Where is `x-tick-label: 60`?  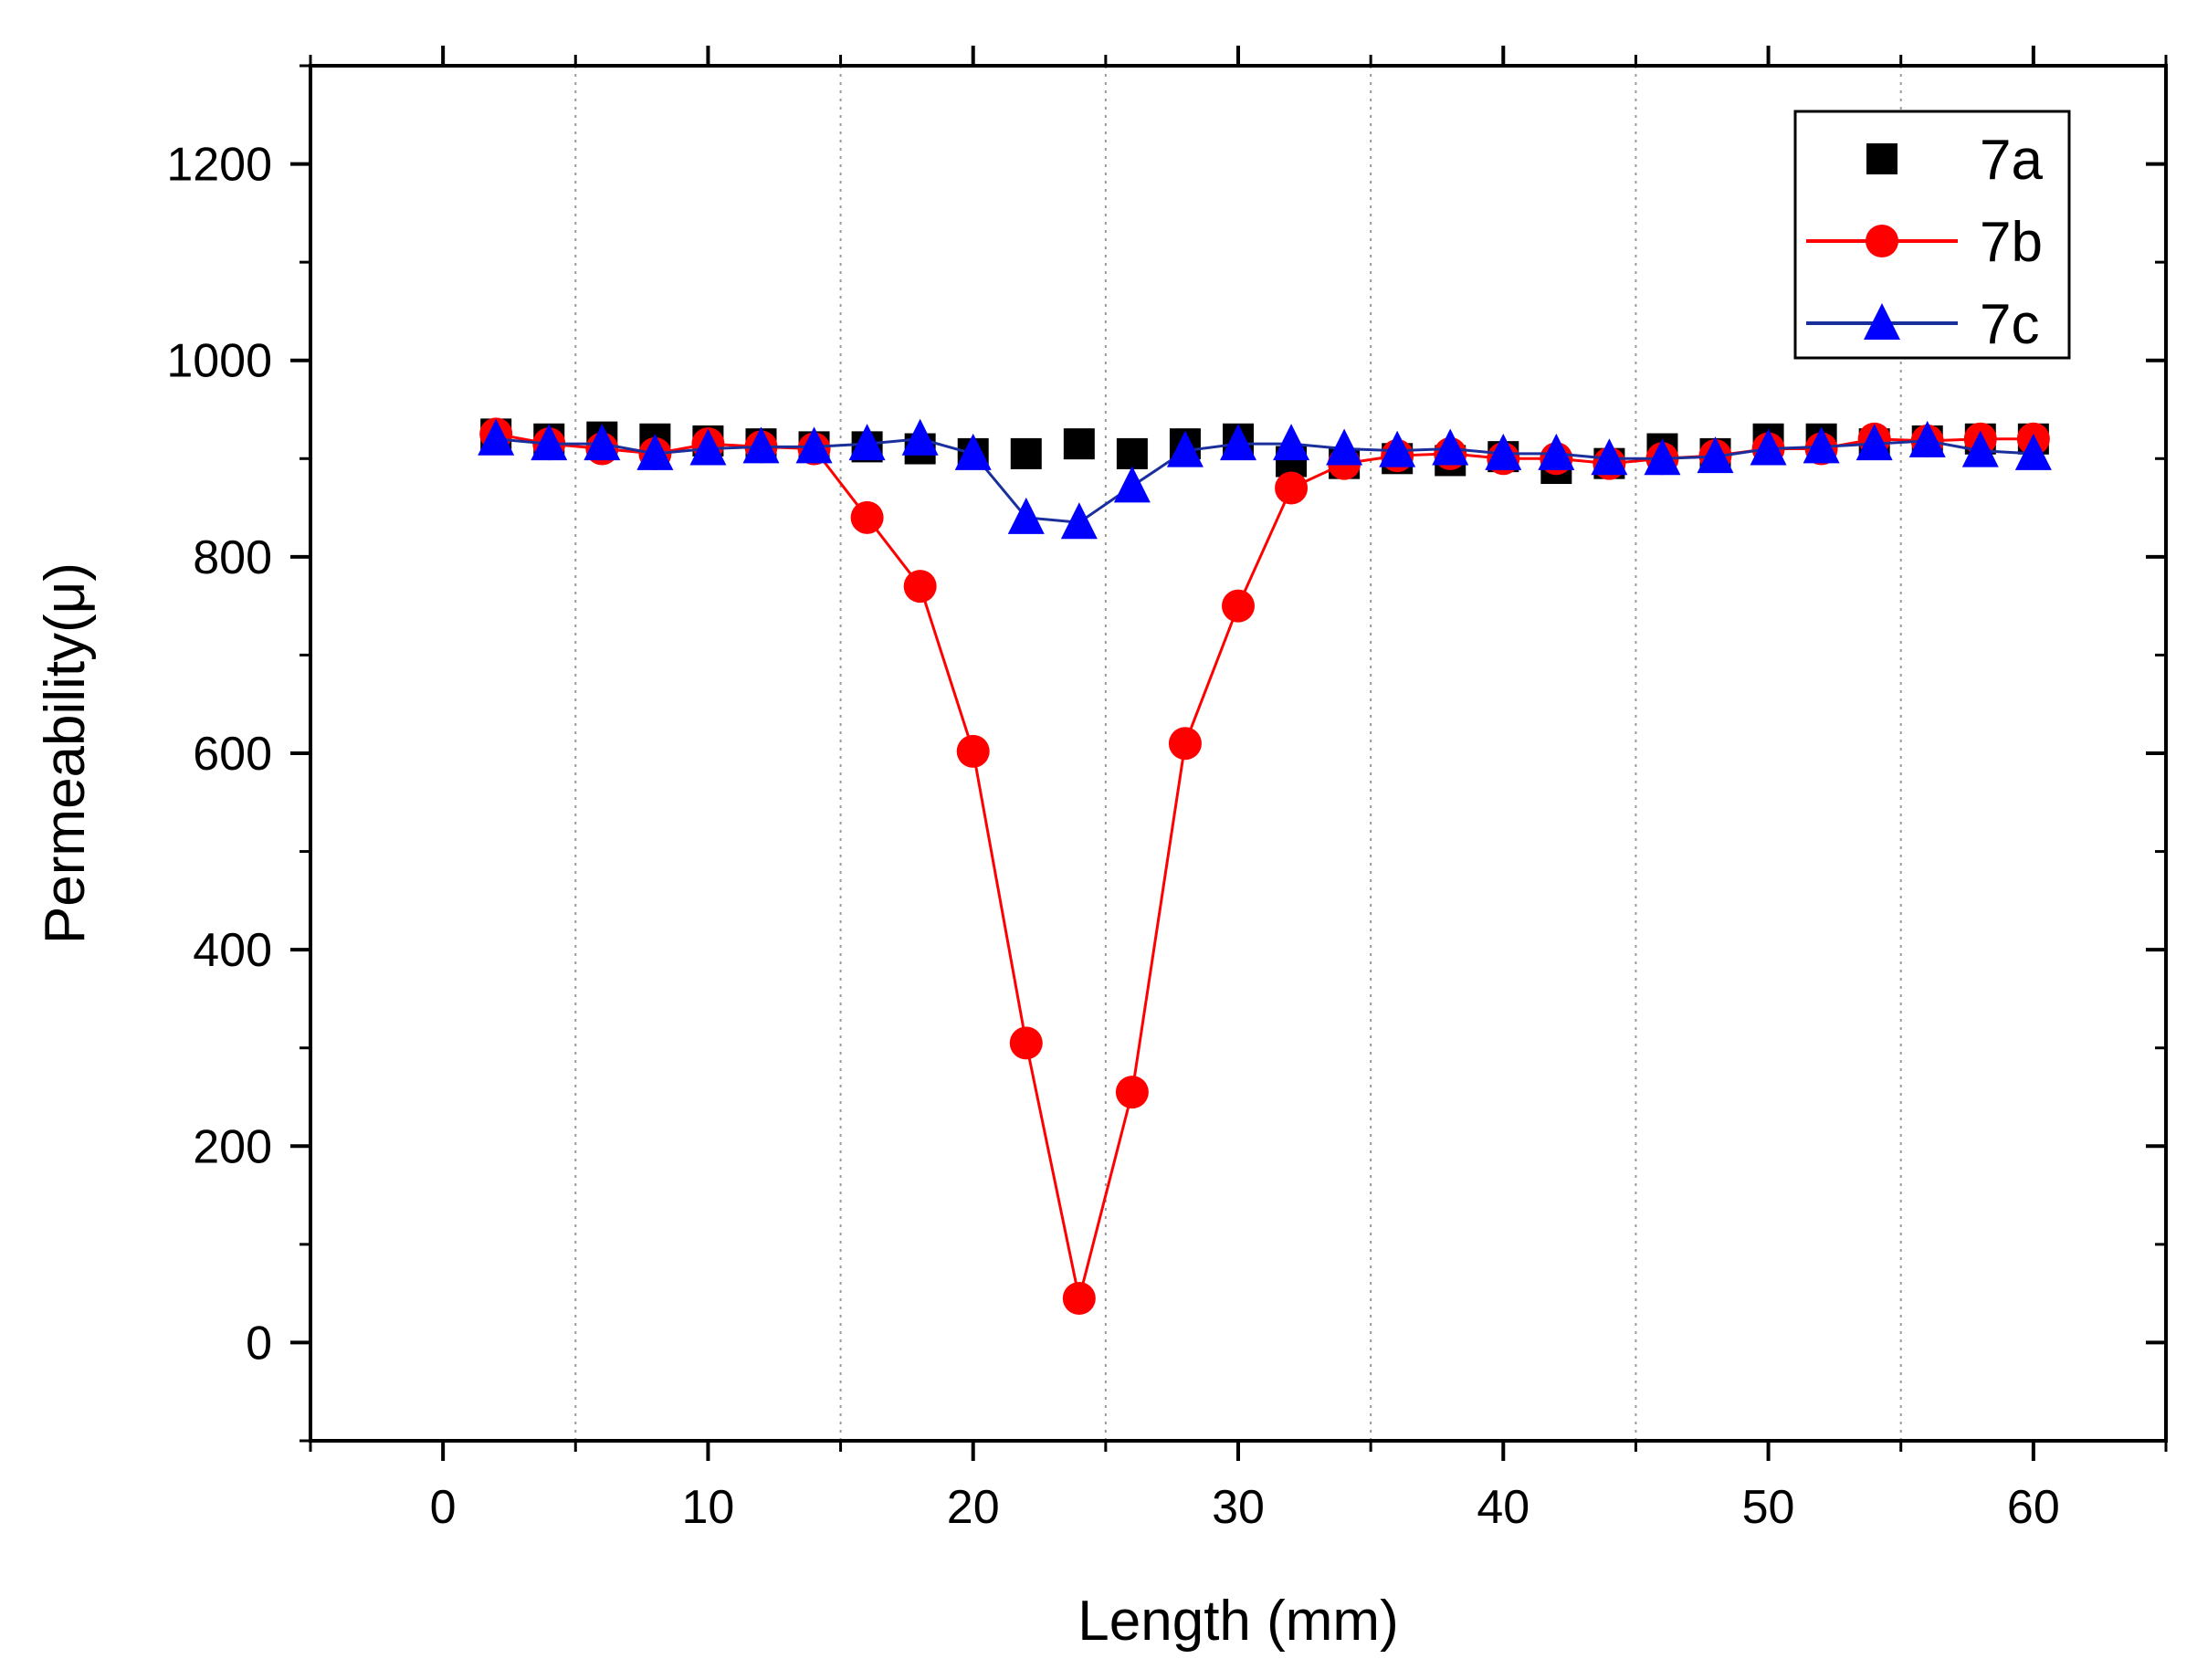 x-tick-label: 60 is located at coordinates (2033, 1507).